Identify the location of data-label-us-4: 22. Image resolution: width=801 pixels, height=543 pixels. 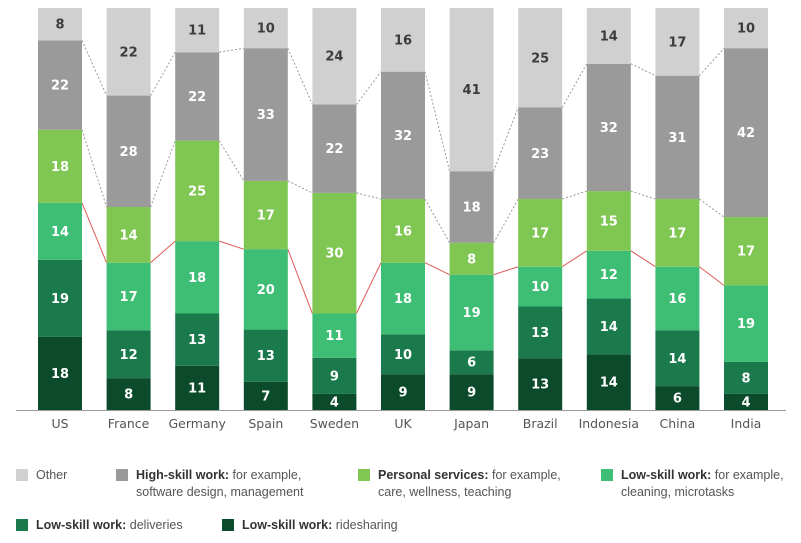
(60, 86).